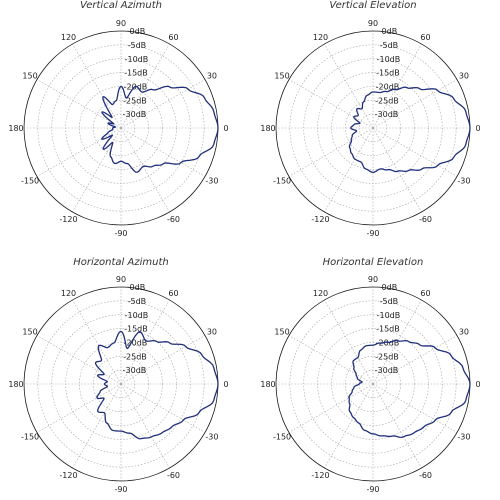  I want to click on chart-title: Vertical Azimuth, so click(121, 5).